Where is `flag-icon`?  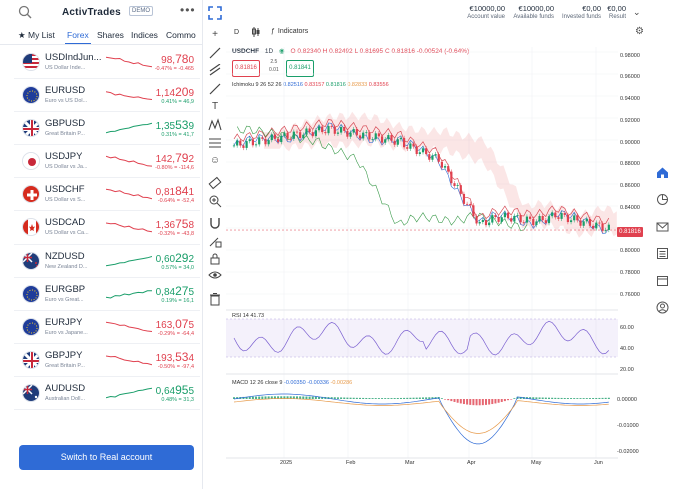
flag-icon is located at coordinates (31, 359).